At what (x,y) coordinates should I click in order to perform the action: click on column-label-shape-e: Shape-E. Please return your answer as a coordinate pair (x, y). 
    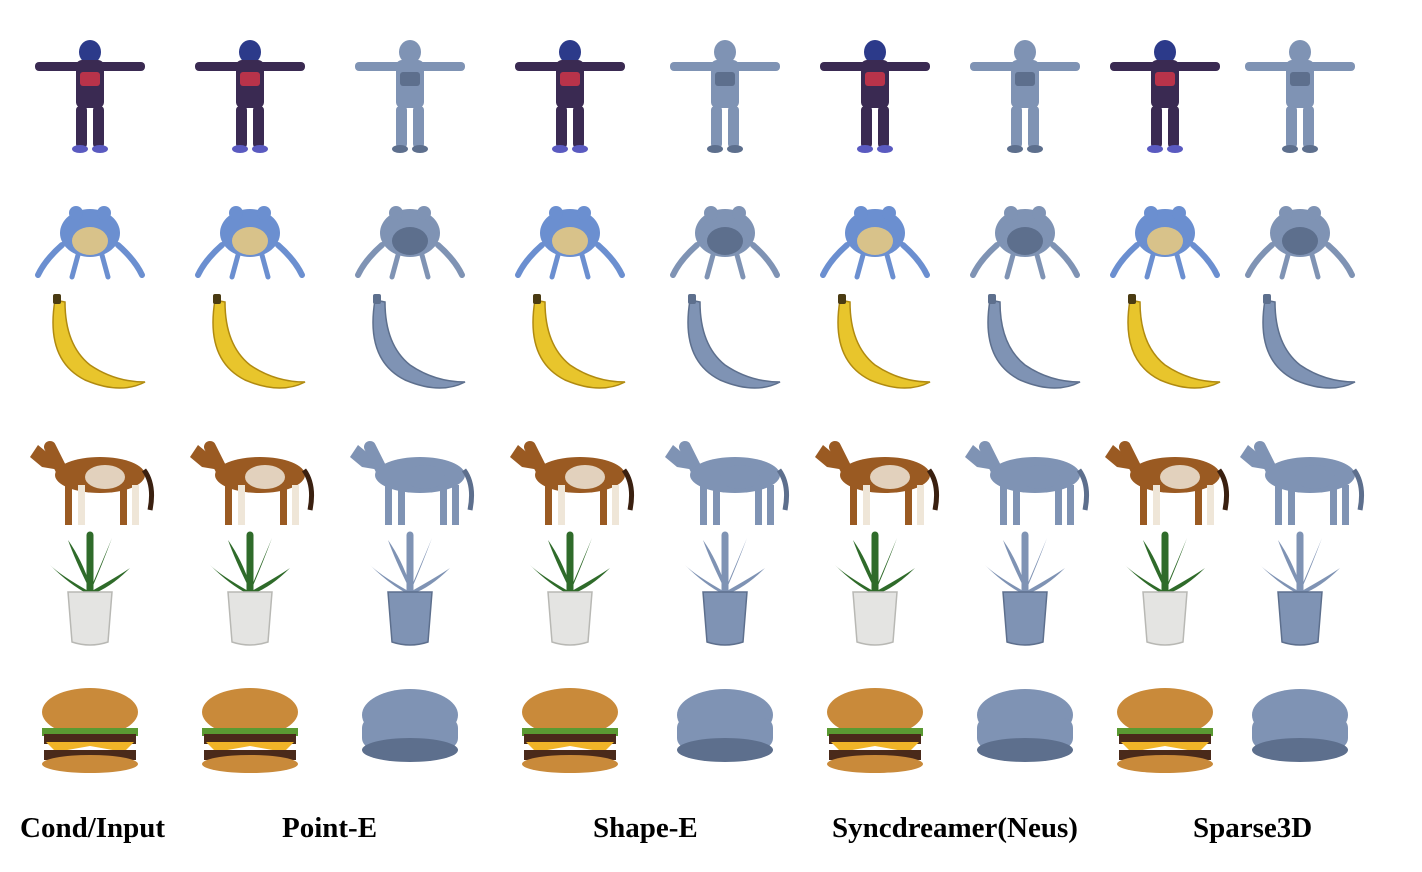
    Looking at the image, I should click on (645, 828).